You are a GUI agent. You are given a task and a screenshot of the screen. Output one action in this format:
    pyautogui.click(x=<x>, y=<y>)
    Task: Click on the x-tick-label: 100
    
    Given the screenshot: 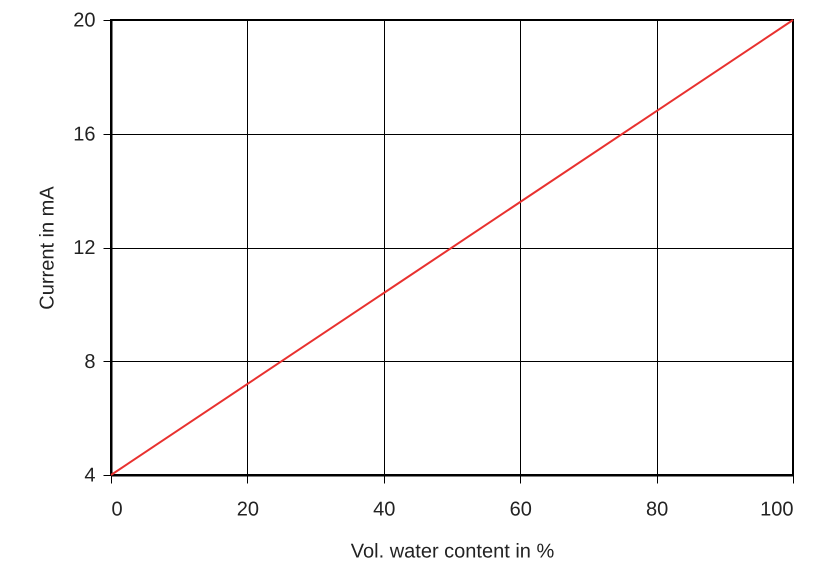 What is the action you would take?
    pyautogui.click(x=777, y=509)
    